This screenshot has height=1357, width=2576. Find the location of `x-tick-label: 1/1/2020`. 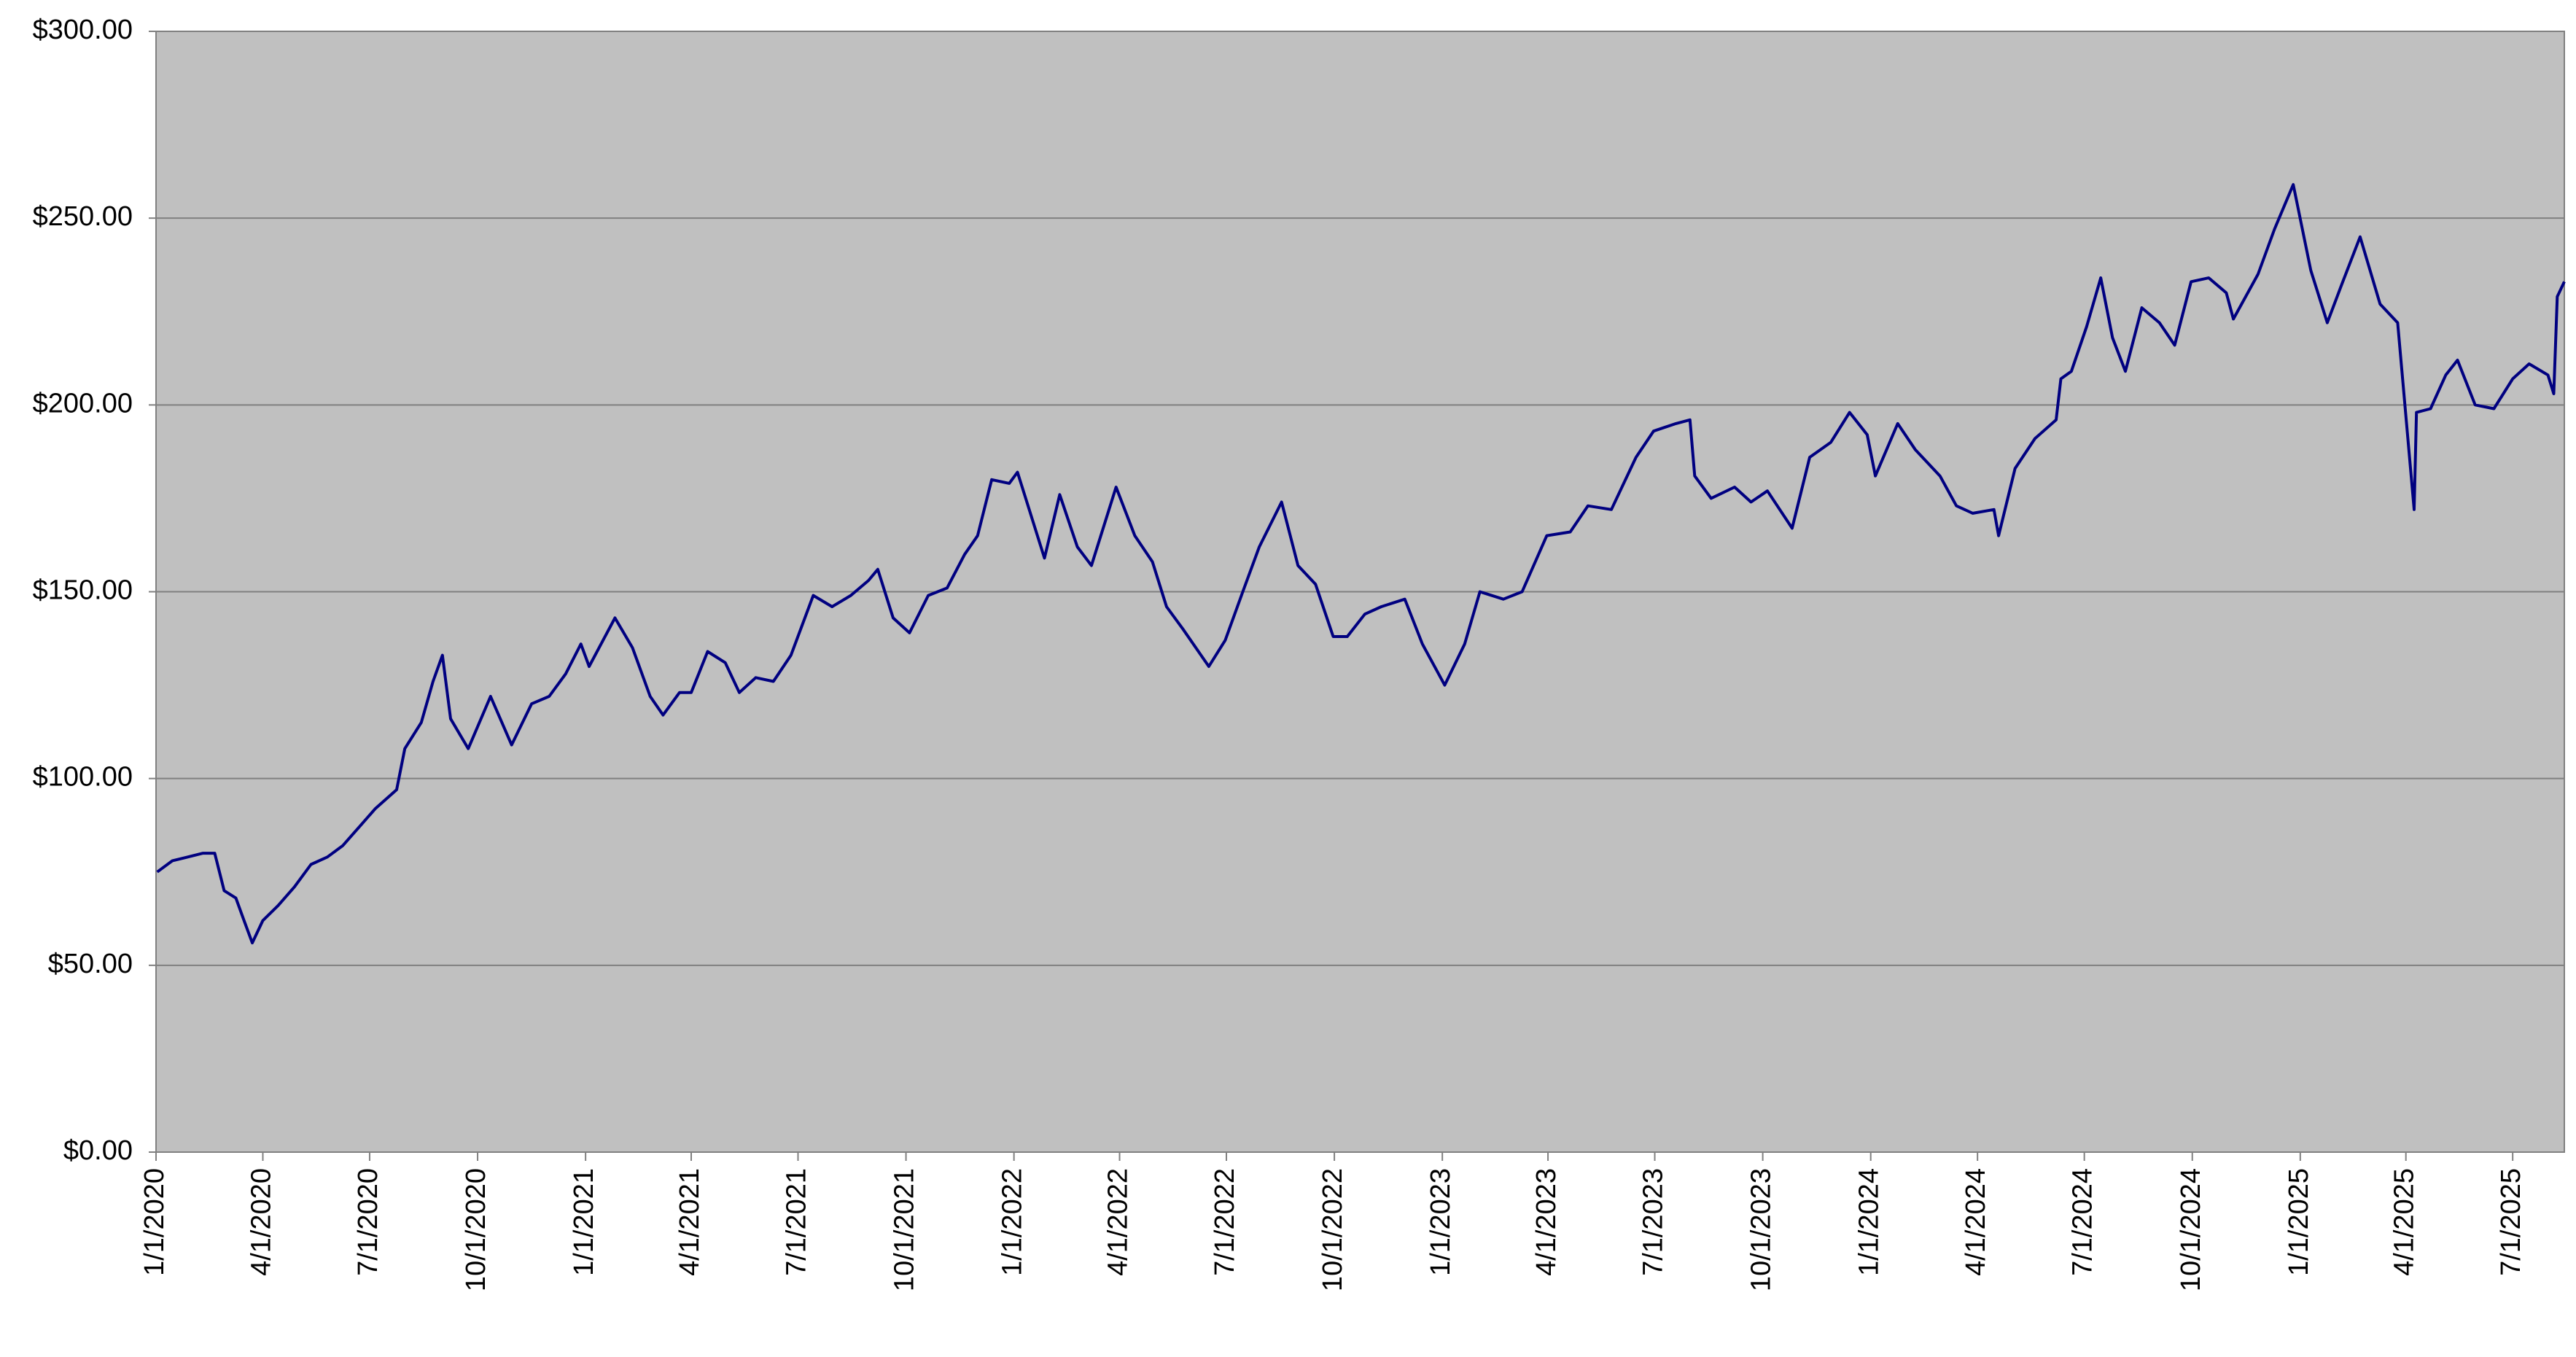

x-tick-label: 1/1/2020 is located at coordinates (154, 1222).